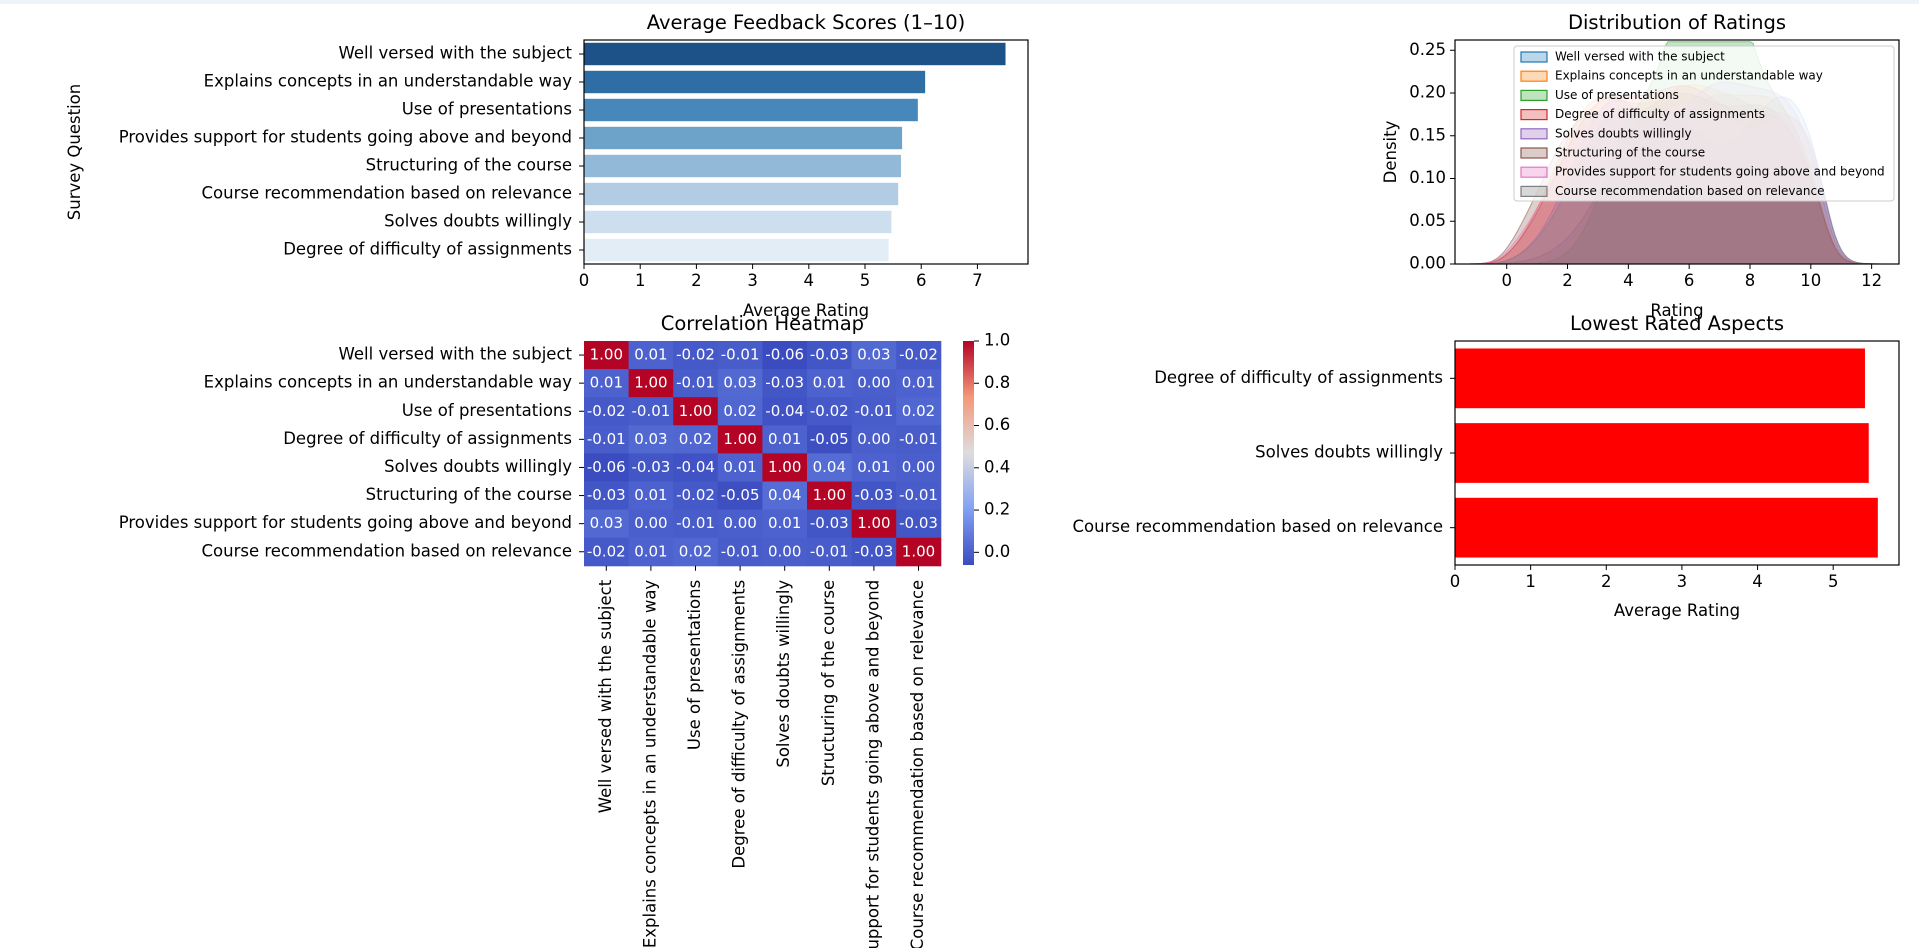  What do you see at coordinates (1810, 280) in the screenshot?
I see `x-tick-label: 10` at bounding box center [1810, 280].